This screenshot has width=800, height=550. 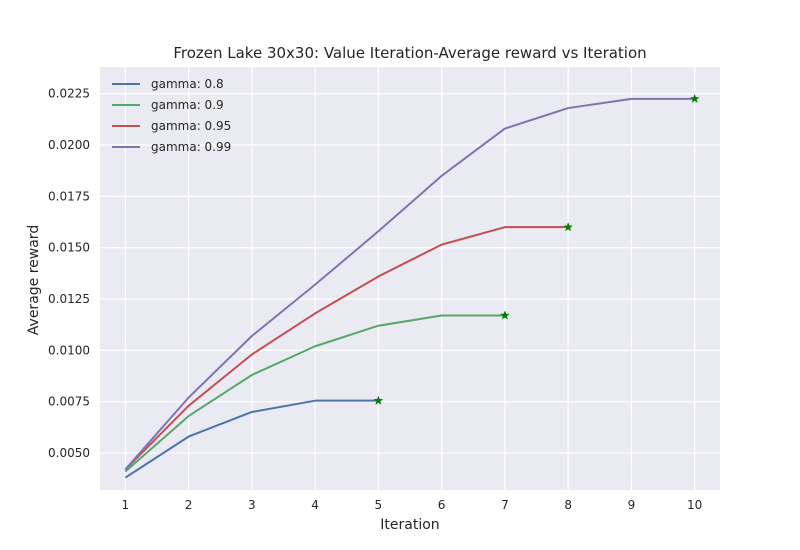 What do you see at coordinates (69, 248) in the screenshot?
I see `y-tick-label: 0.0150` at bounding box center [69, 248].